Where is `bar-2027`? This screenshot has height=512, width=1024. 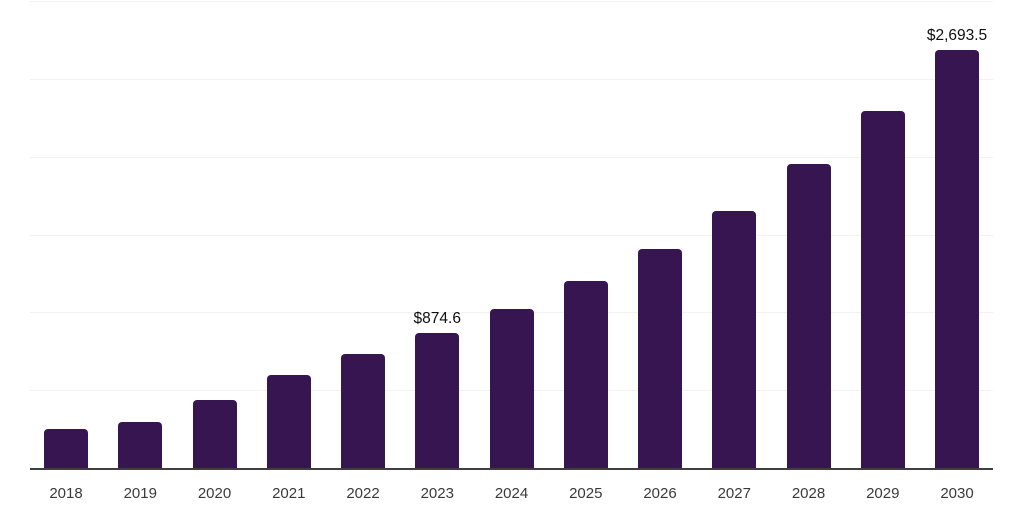
bar-2027 is located at coordinates (734, 339).